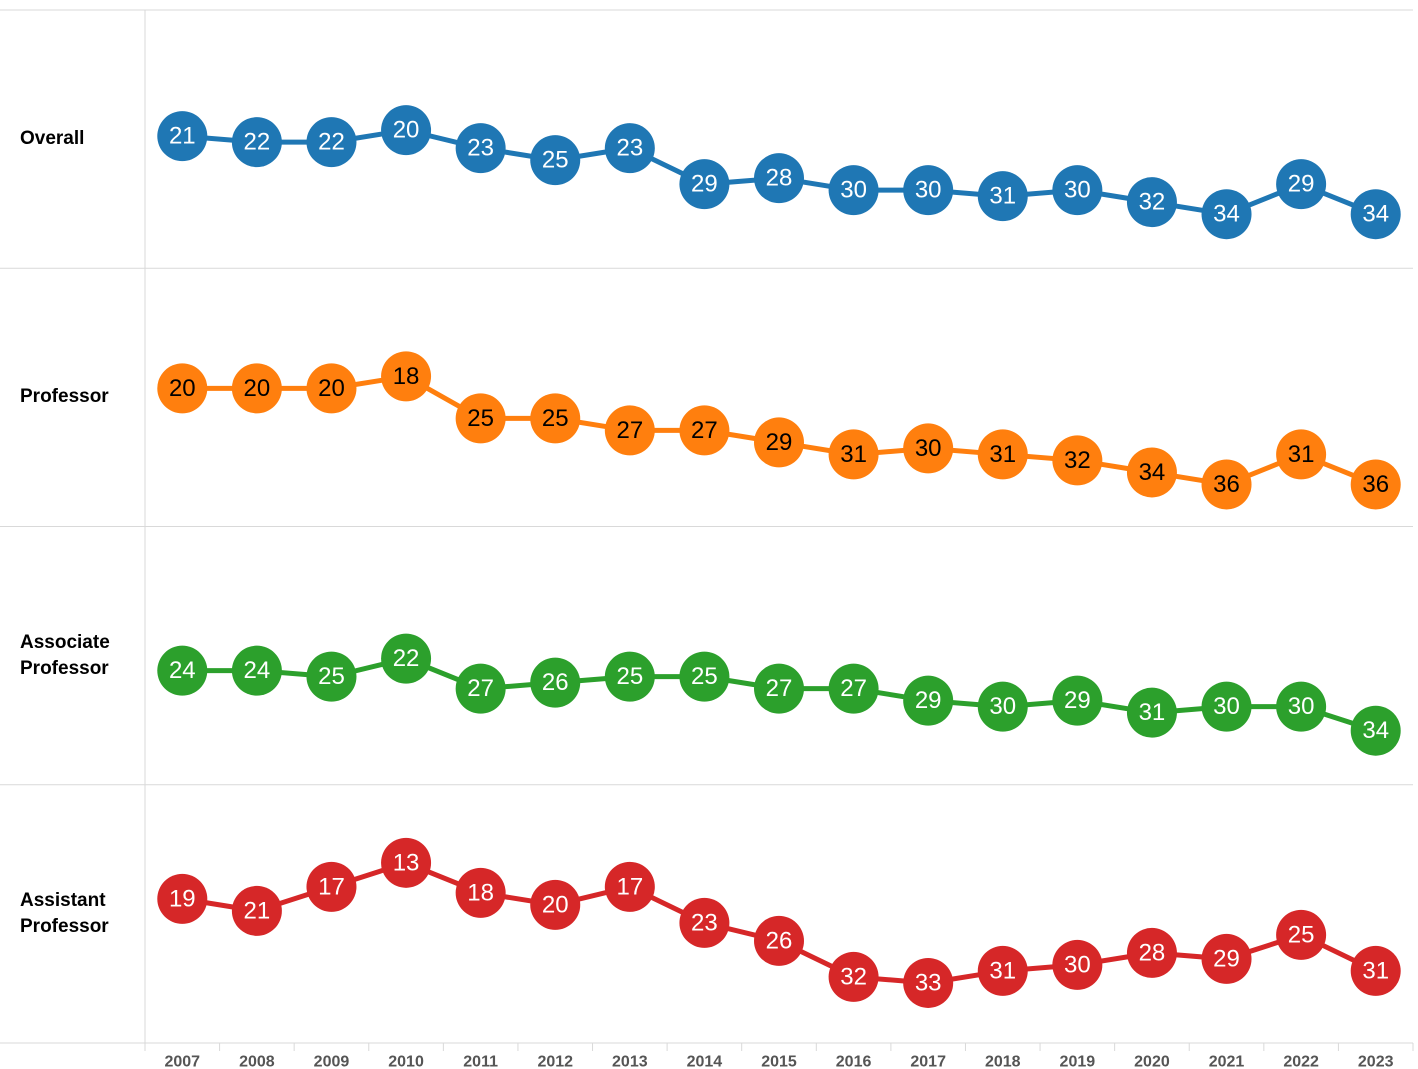 This screenshot has width=1418, height=1069. What do you see at coordinates (257, 670) in the screenshot?
I see `data-label: 24` at bounding box center [257, 670].